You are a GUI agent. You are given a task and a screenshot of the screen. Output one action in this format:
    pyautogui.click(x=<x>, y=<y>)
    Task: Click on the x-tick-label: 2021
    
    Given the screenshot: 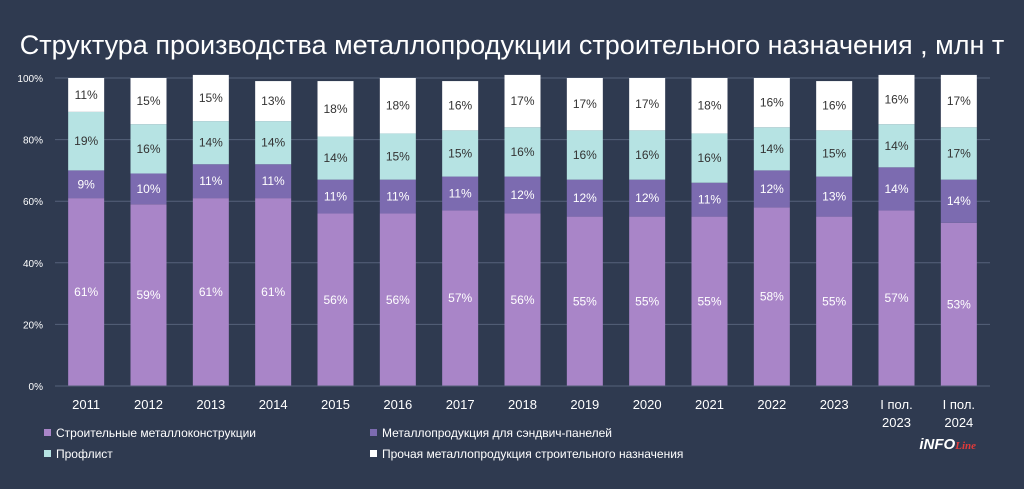 What is the action you would take?
    pyautogui.click(x=709, y=404)
    